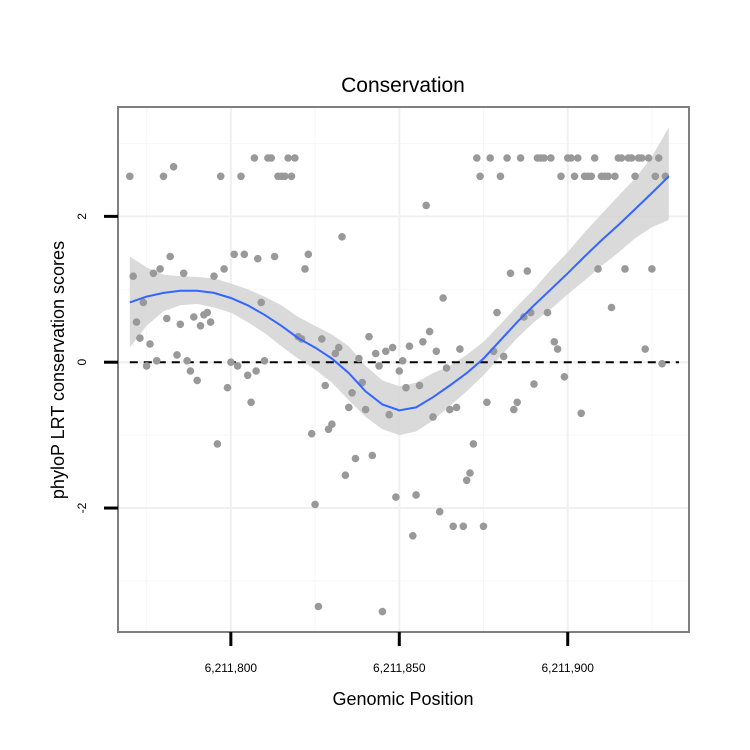  Describe the element at coordinates (403, 85) in the screenshot. I see `chart-title: Conservation` at that location.